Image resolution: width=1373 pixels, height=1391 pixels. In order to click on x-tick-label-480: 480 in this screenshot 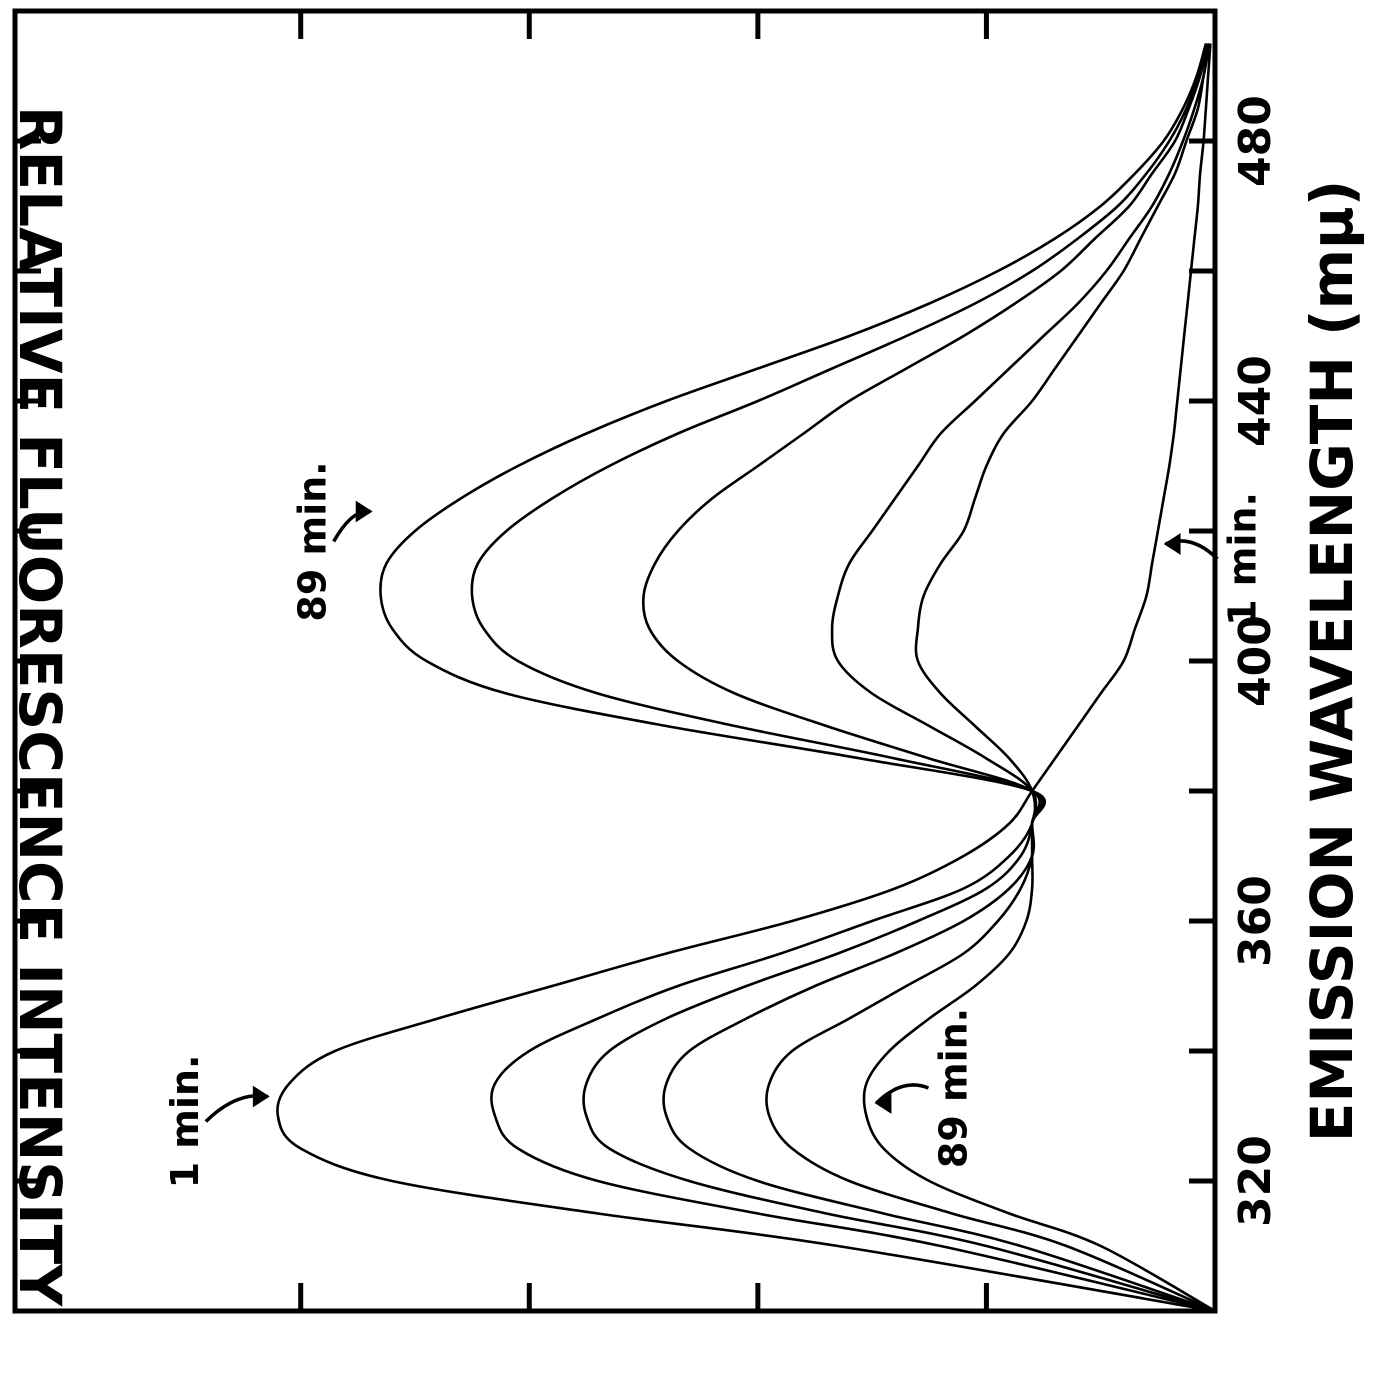, I will do `click(1255, 141)`.